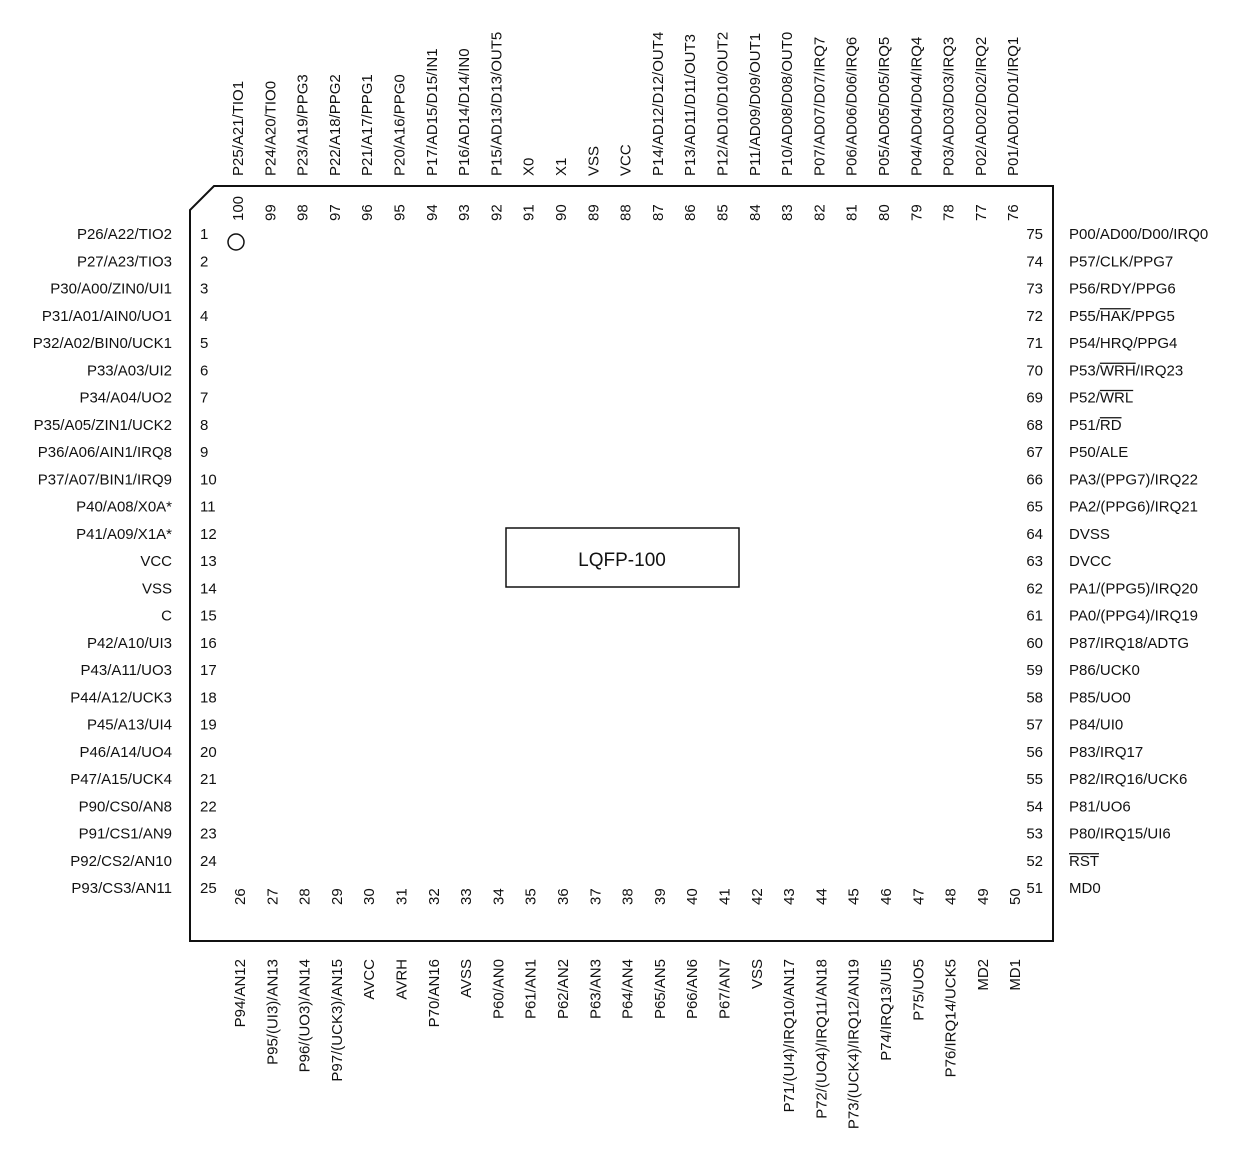  Describe the element at coordinates (981, 212) in the screenshot. I see `pin-number: 77` at that location.